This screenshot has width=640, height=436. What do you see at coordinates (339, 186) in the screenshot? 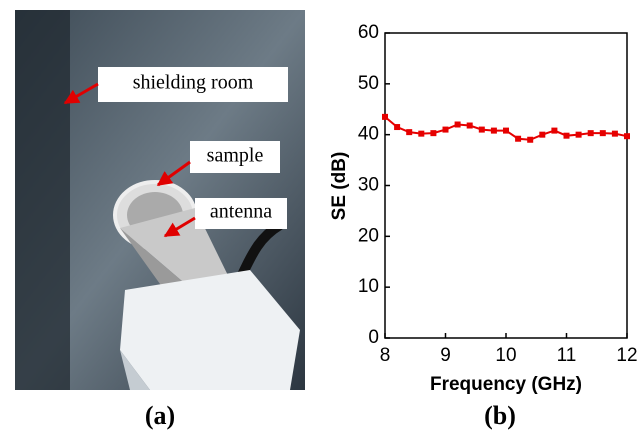
I see `y-axis-label: SE (dB)` at bounding box center [339, 186].